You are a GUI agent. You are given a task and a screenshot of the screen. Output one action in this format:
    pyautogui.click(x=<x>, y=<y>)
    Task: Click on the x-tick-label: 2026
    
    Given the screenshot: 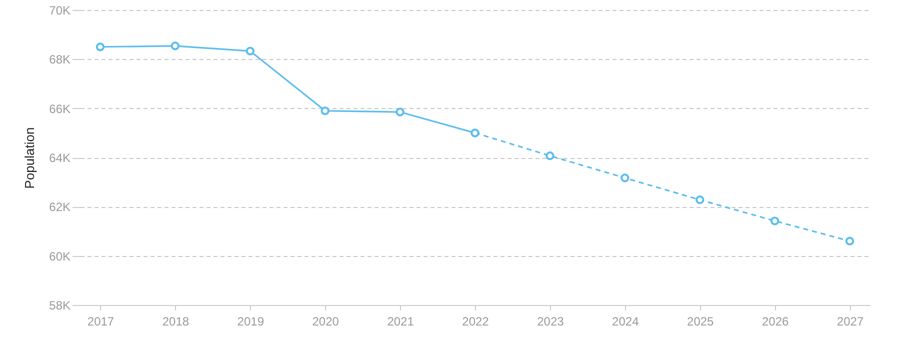 What is the action you would take?
    pyautogui.click(x=775, y=321)
    